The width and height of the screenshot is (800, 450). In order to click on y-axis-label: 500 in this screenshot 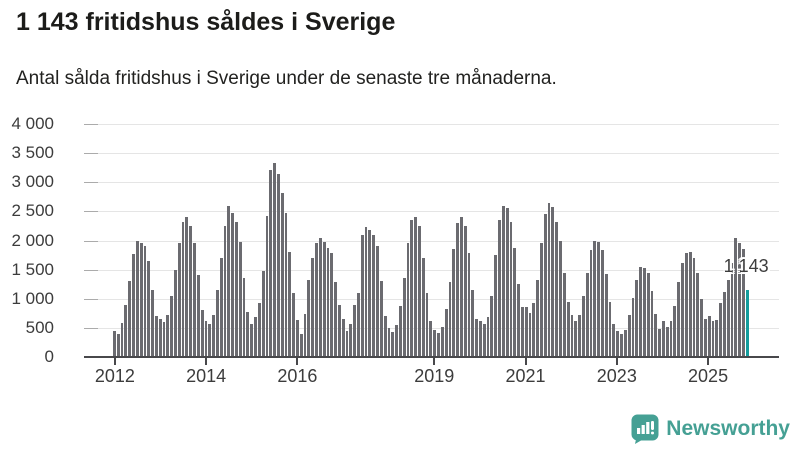, I will do `click(39, 327)`.